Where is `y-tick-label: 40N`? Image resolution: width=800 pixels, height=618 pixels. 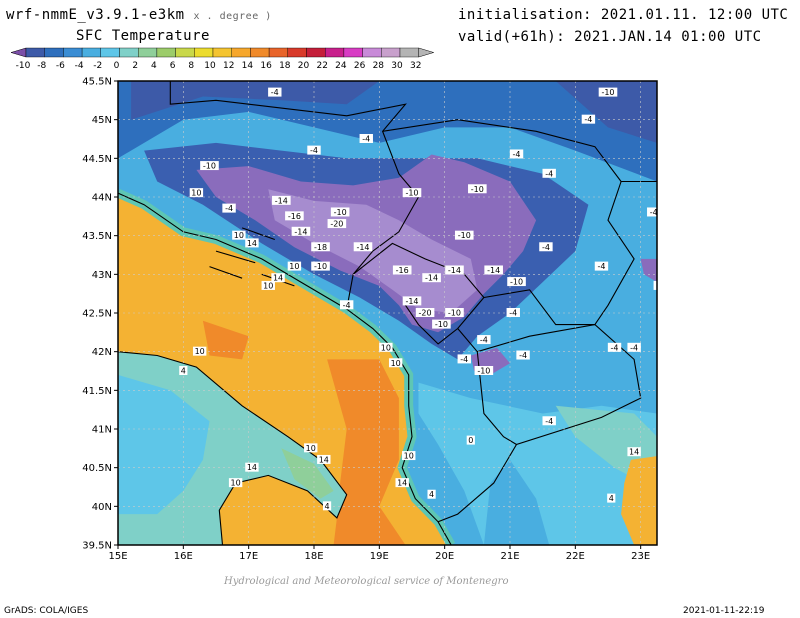
y-tick-label: 40N is located at coordinates (102, 507).